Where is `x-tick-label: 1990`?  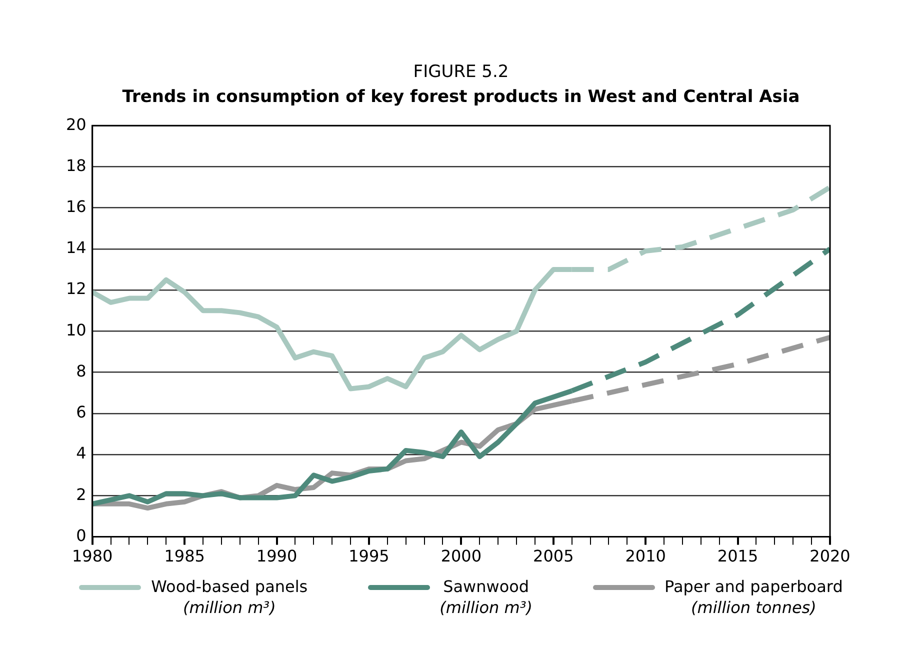 x-tick-label: 1990 is located at coordinates (277, 556).